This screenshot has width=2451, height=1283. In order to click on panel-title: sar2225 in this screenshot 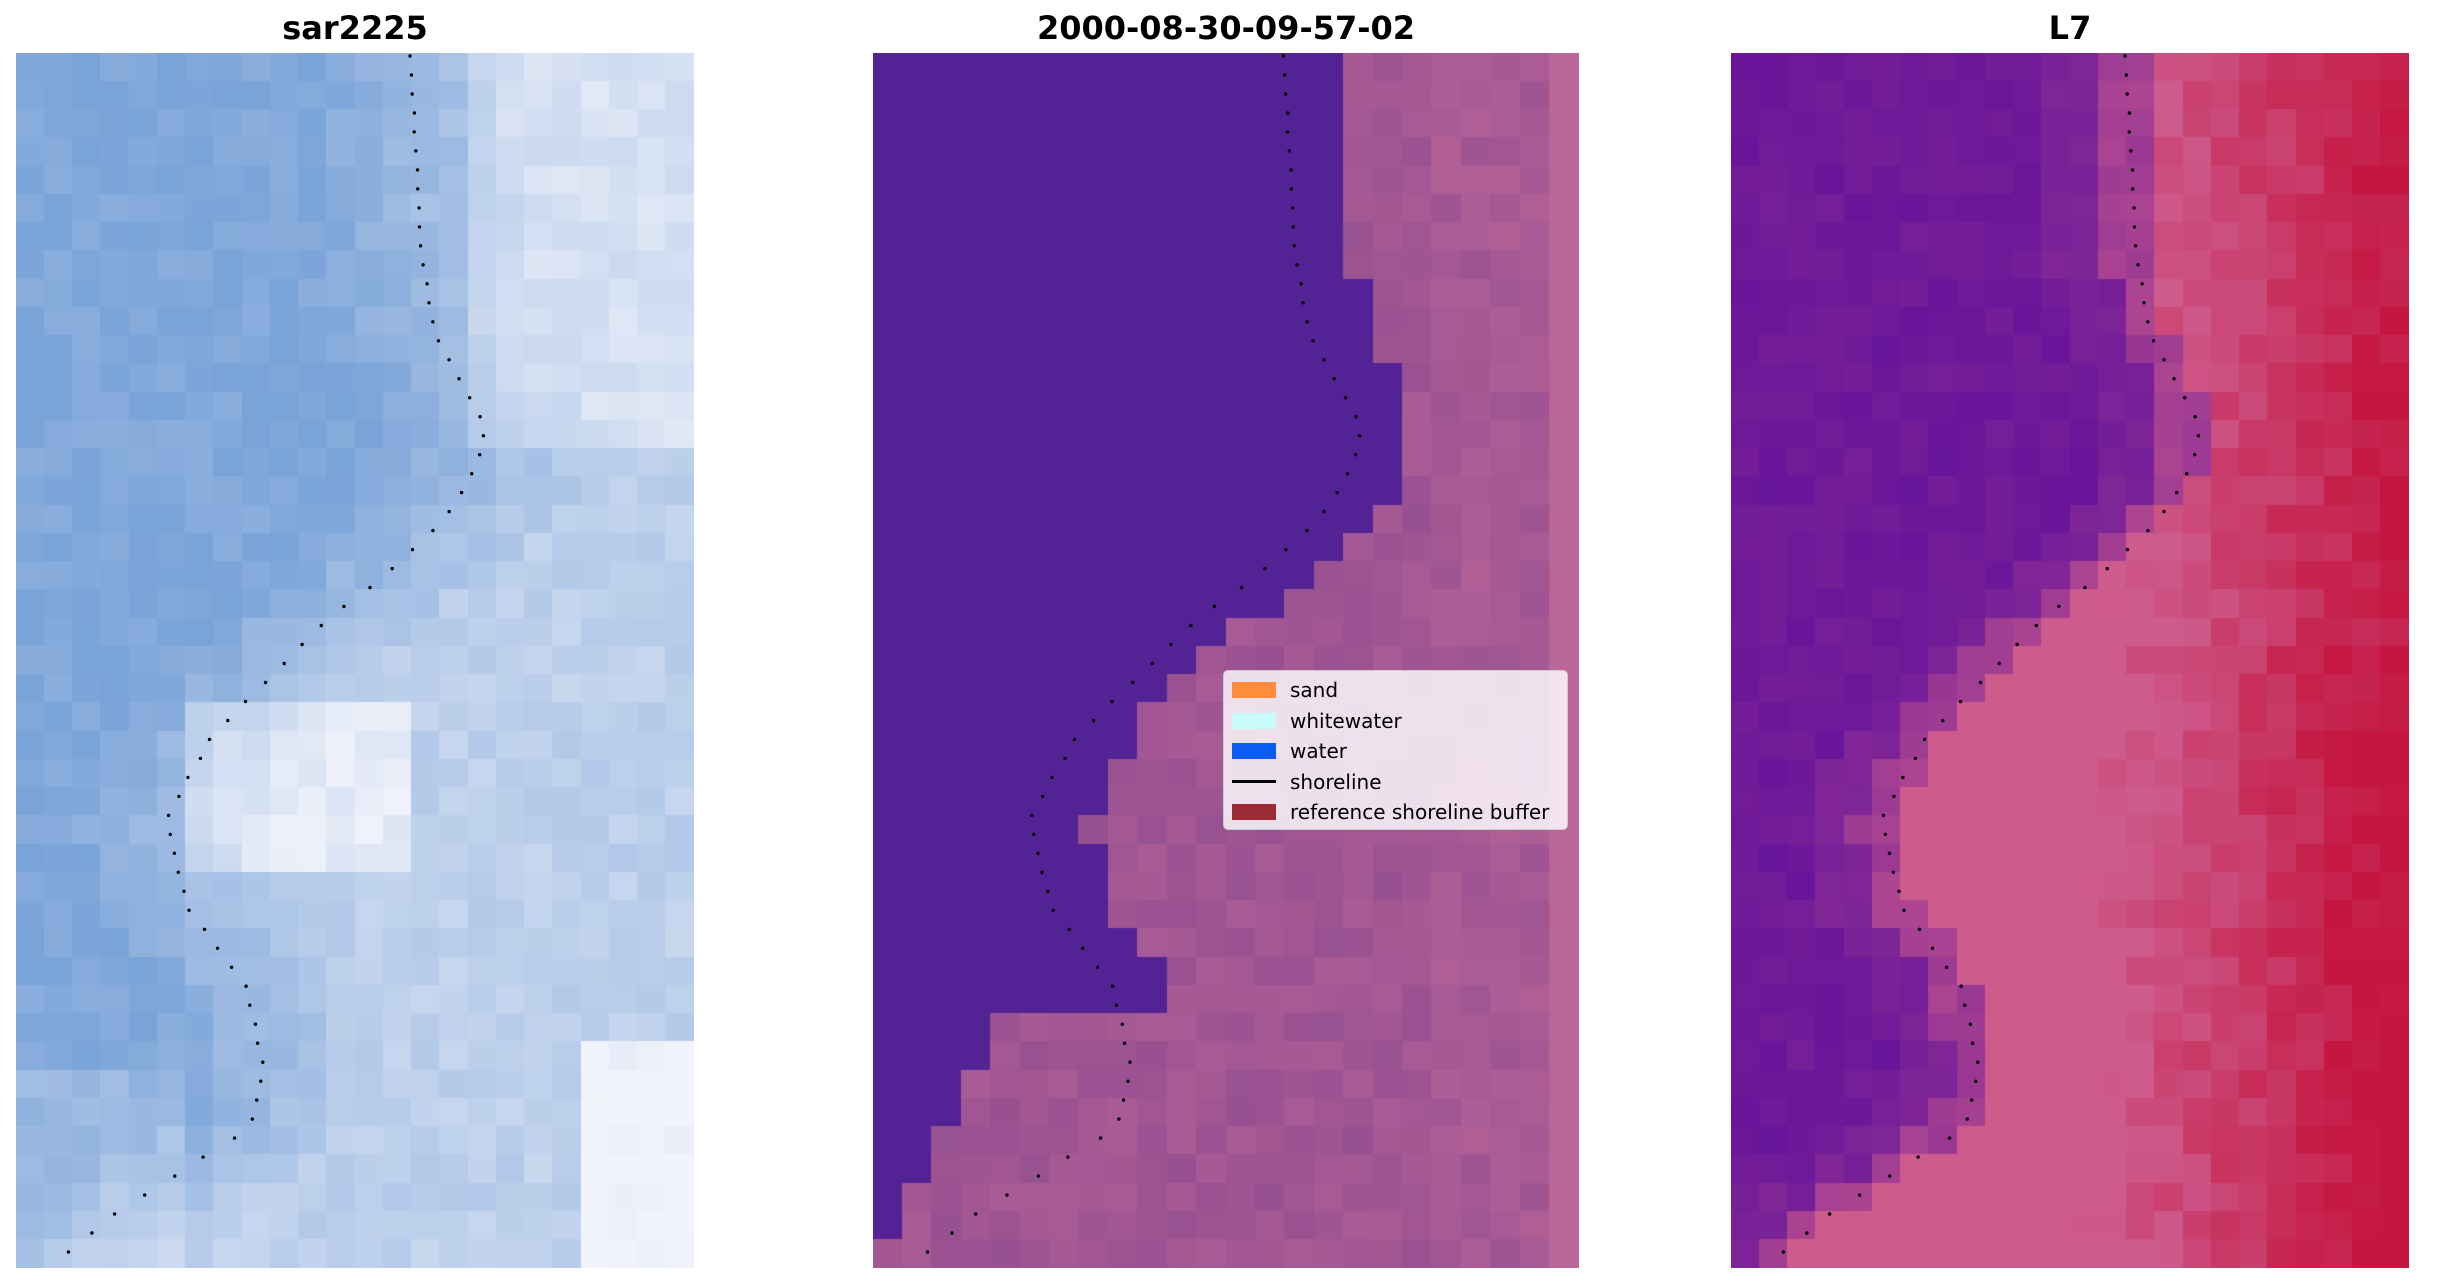, I will do `click(355, 28)`.